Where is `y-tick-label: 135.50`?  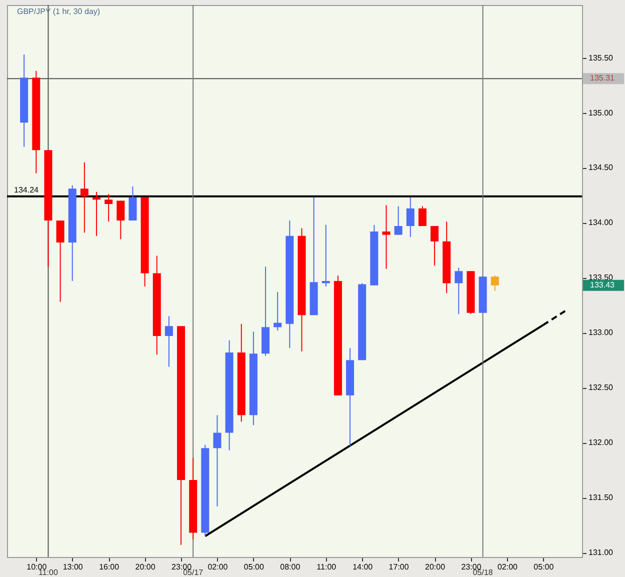
y-tick-label: 135.50 is located at coordinates (601, 57).